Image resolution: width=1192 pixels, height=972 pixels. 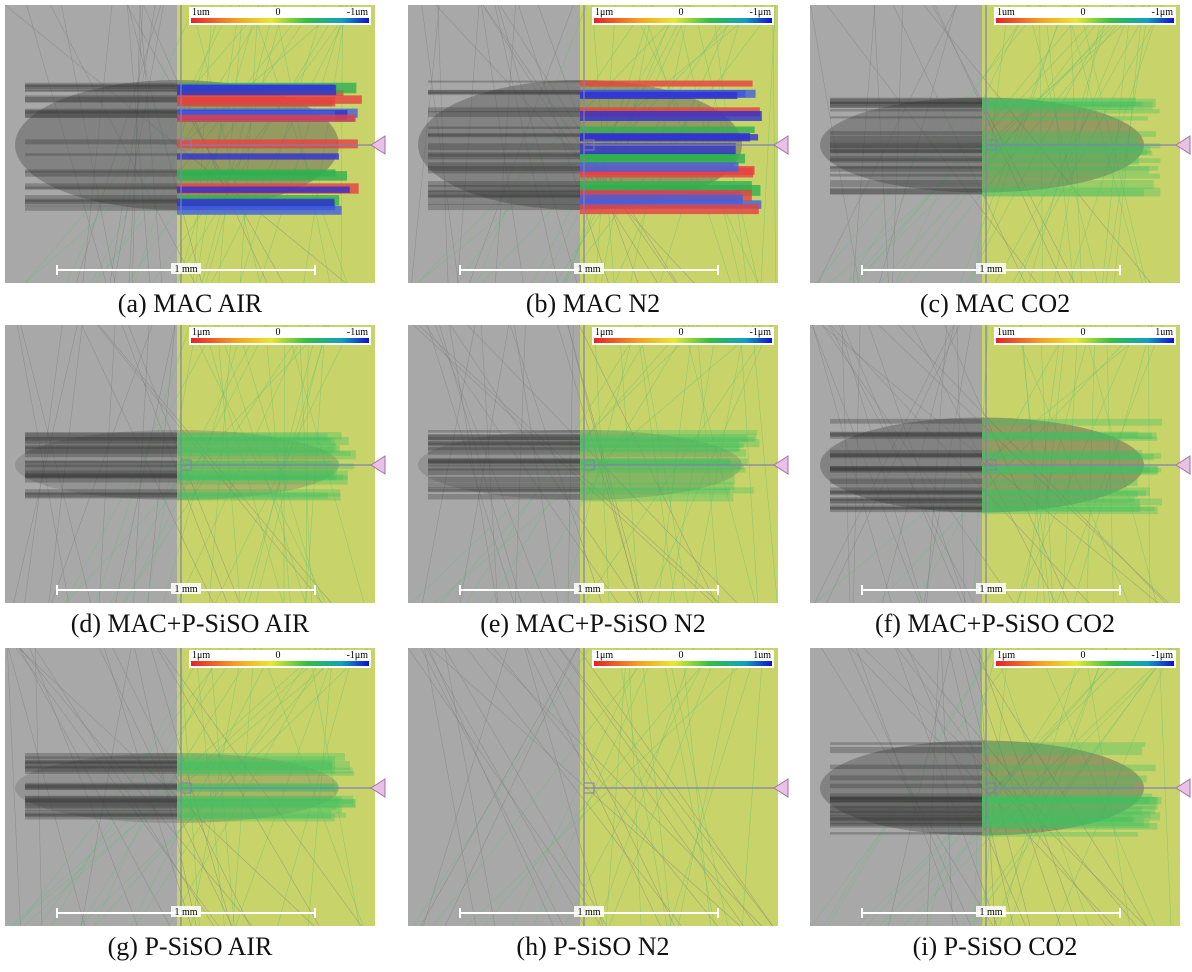 What do you see at coordinates (201, 655) in the screenshot?
I see `colorbar-label: 1μm` at bounding box center [201, 655].